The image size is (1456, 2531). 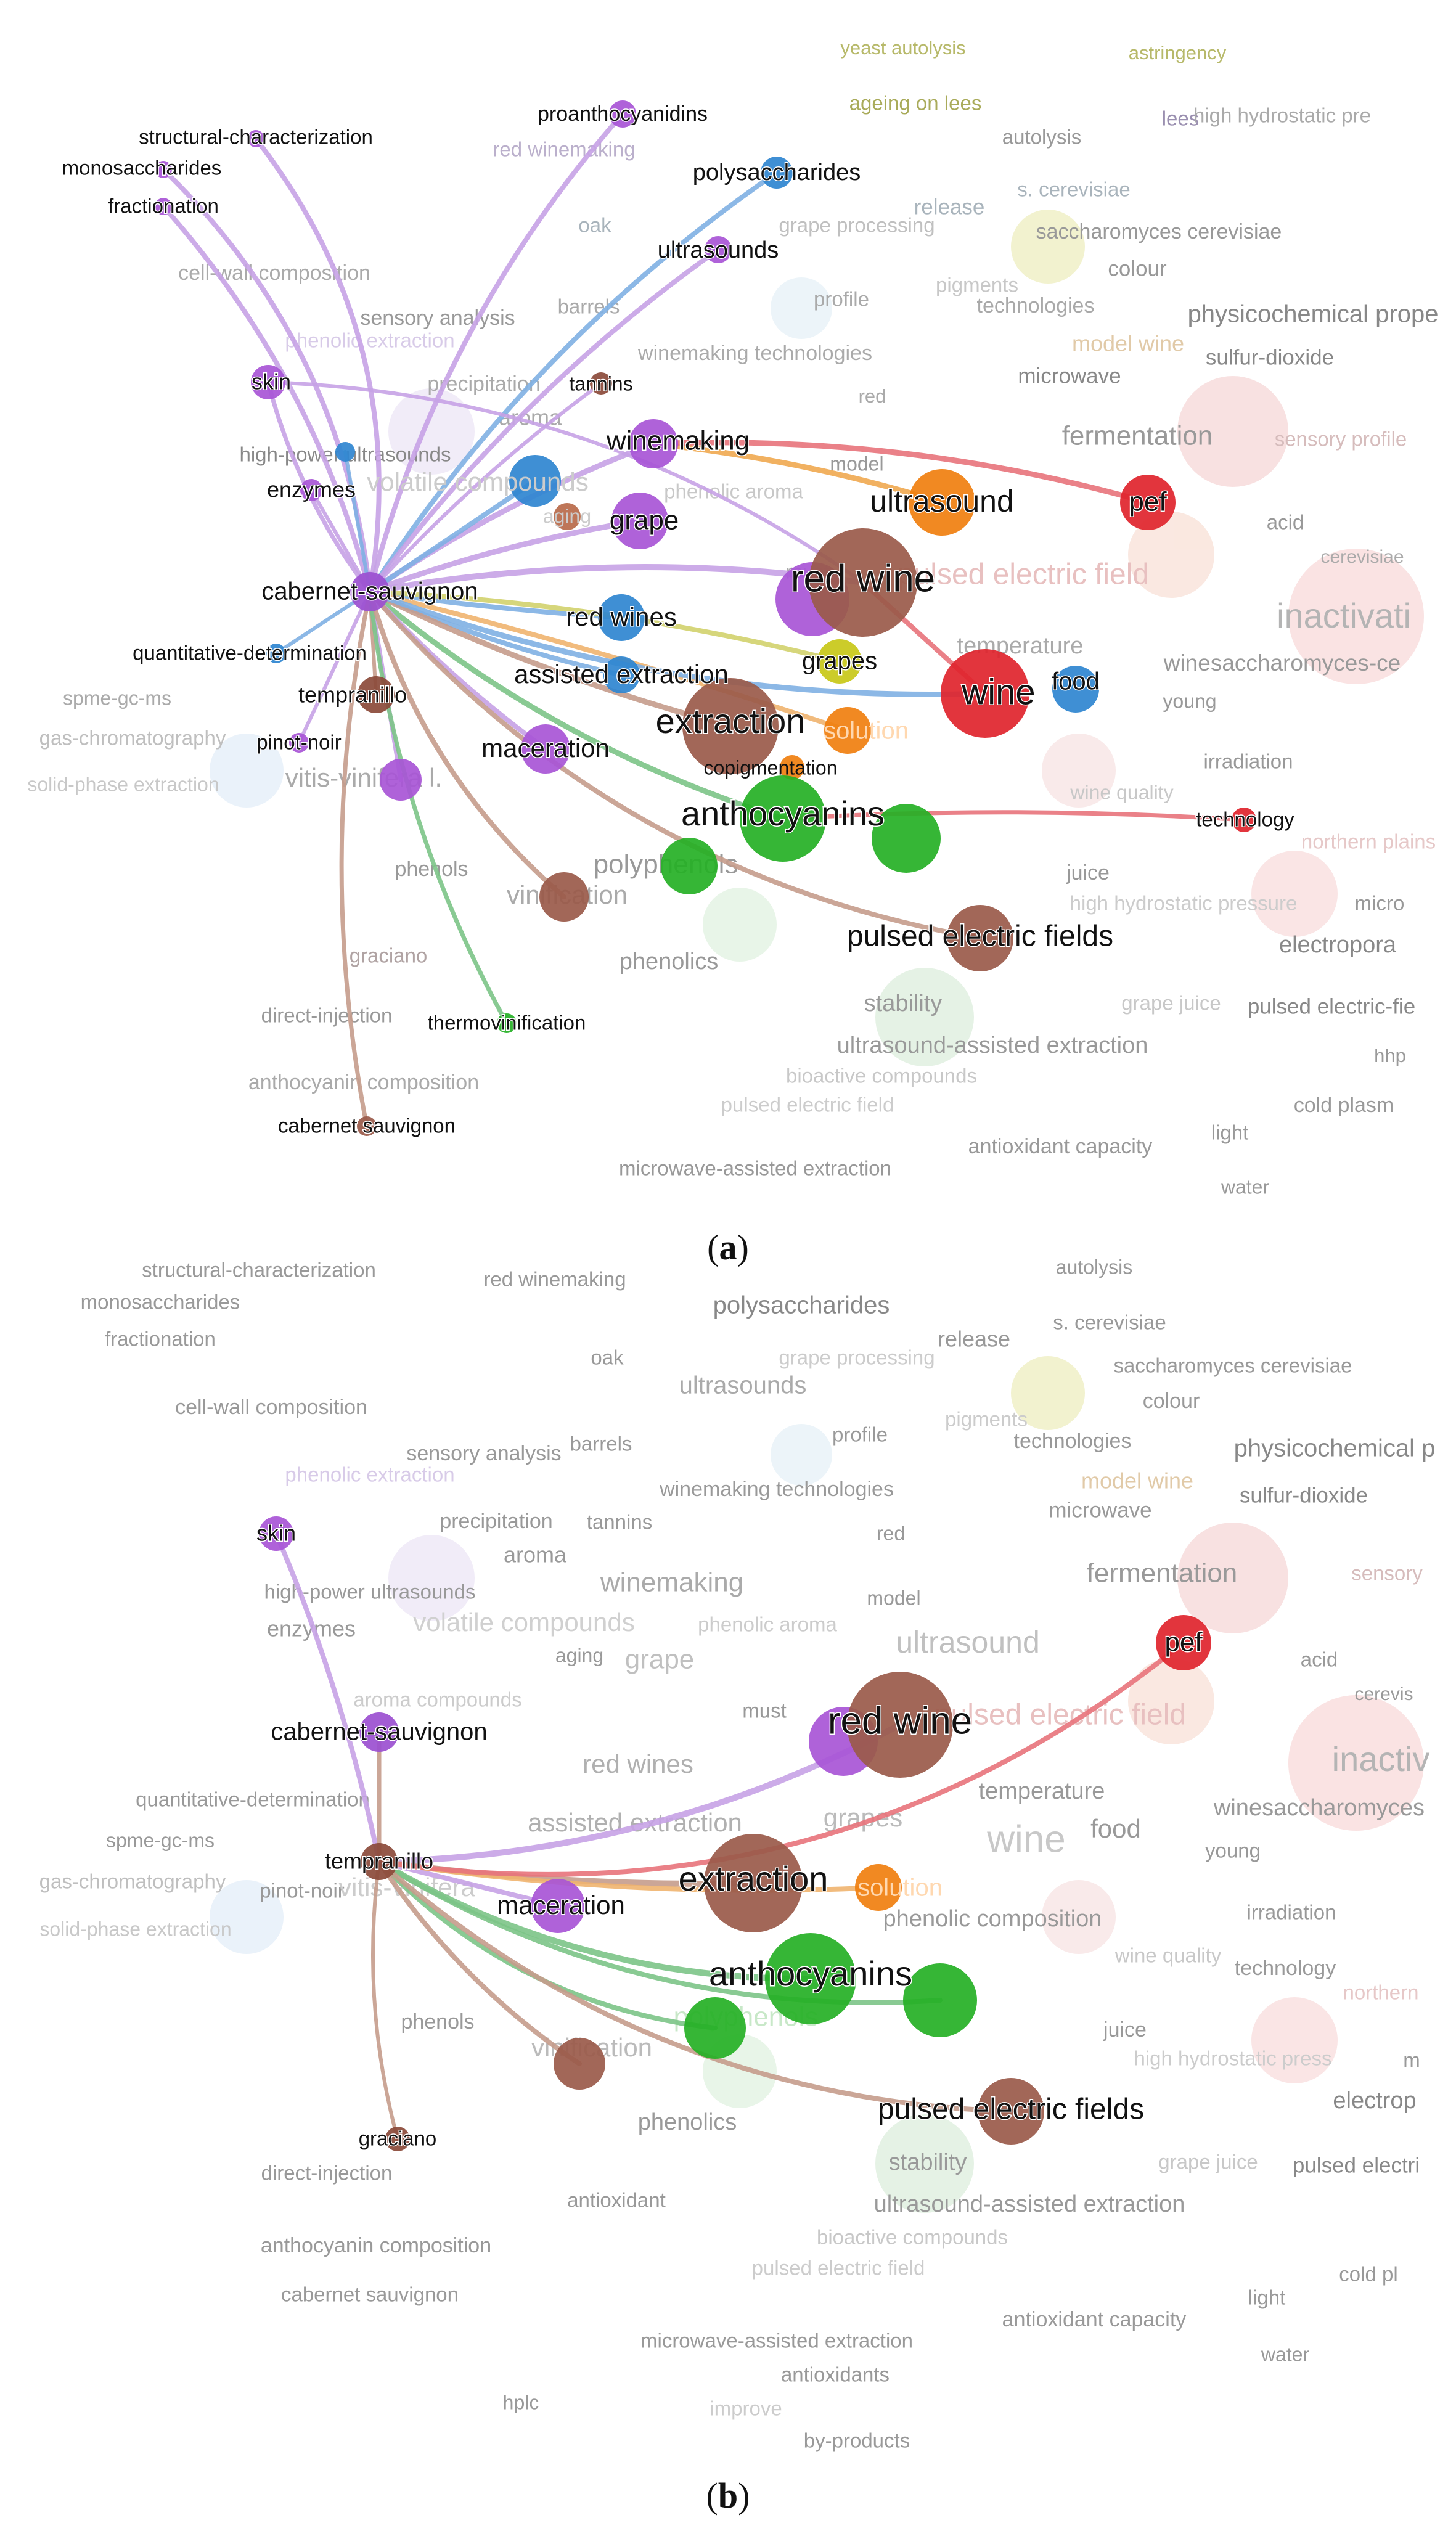 I want to click on faded-label-solid-phase-extraction: solid-phase extraction, so click(x=123, y=784).